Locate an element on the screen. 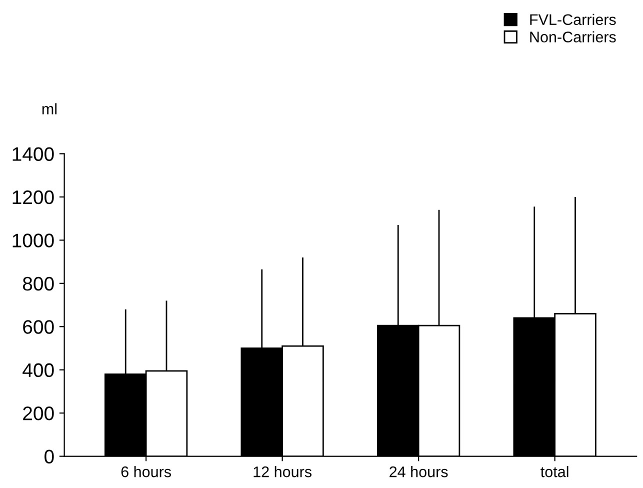 The width and height of the screenshot is (643, 488). x-tick-label: 24 hours is located at coordinates (419, 472).